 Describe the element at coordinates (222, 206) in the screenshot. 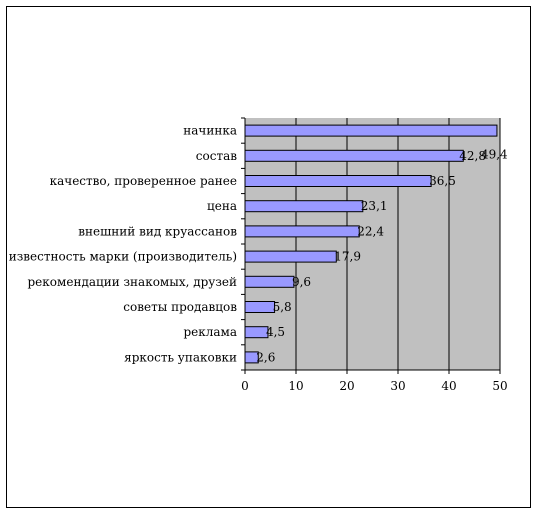

I see `category-label: цена` at that location.